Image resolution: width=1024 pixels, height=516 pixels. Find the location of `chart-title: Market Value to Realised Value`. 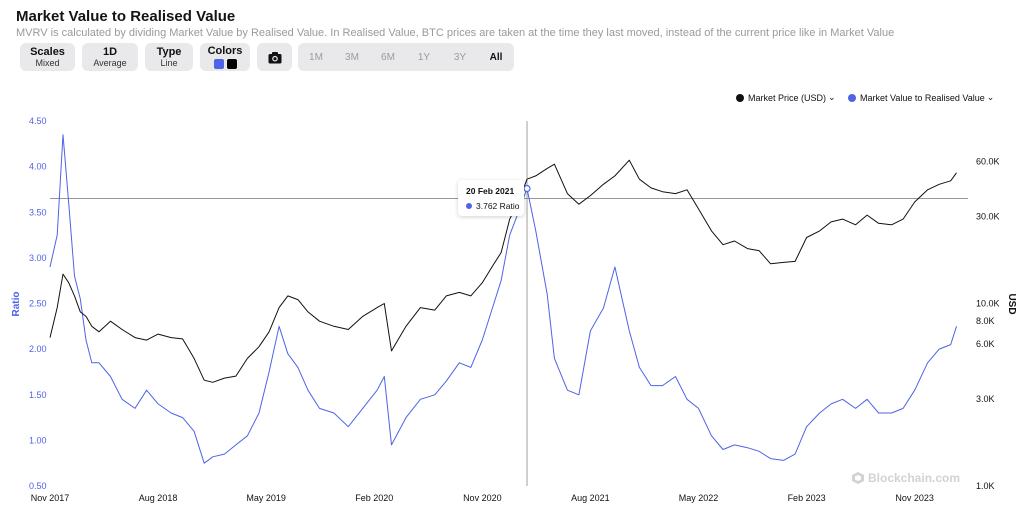

chart-title: Market Value to Realised Value is located at coordinates (126, 16).